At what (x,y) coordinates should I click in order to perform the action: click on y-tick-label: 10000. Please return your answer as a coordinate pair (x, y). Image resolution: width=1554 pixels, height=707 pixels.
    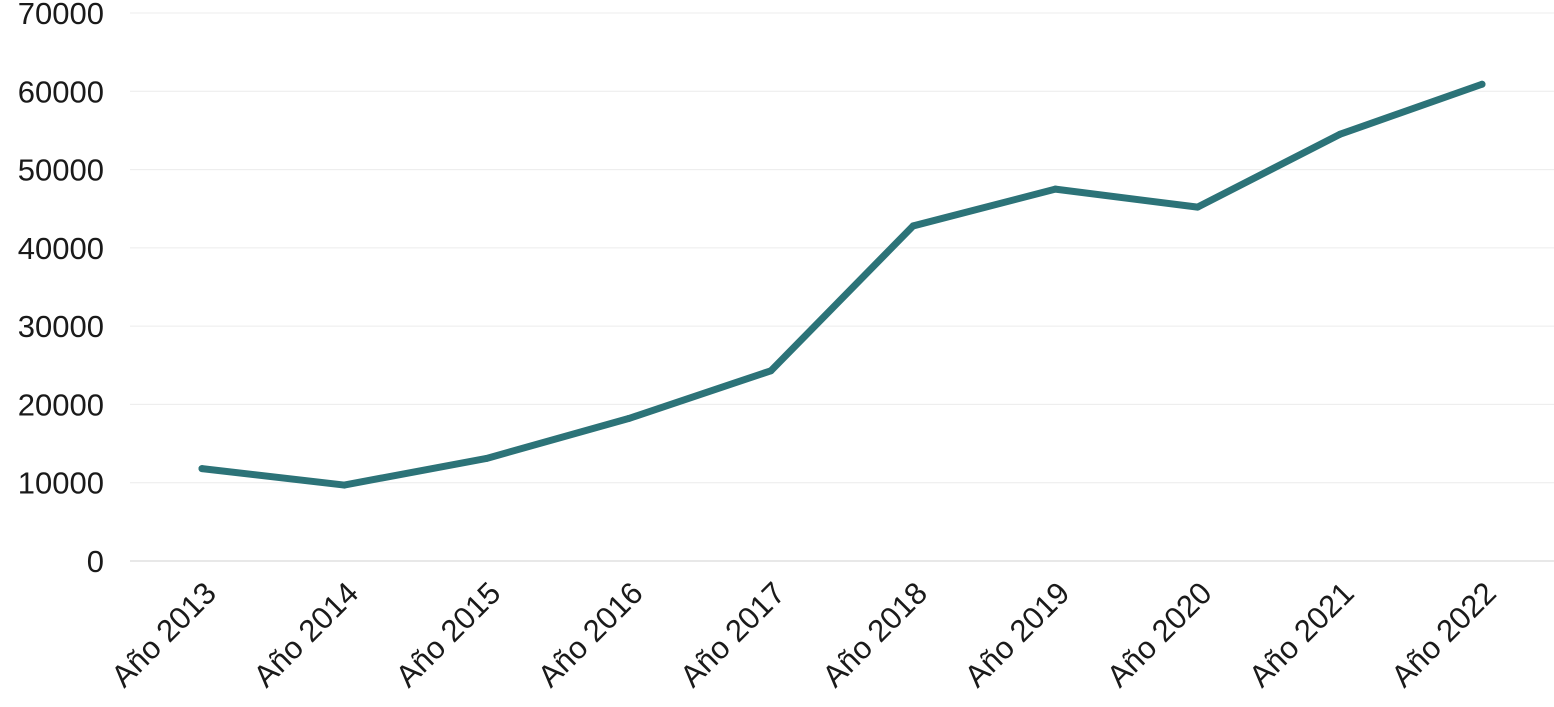
    Looking at the image, I should click on (61, 483).